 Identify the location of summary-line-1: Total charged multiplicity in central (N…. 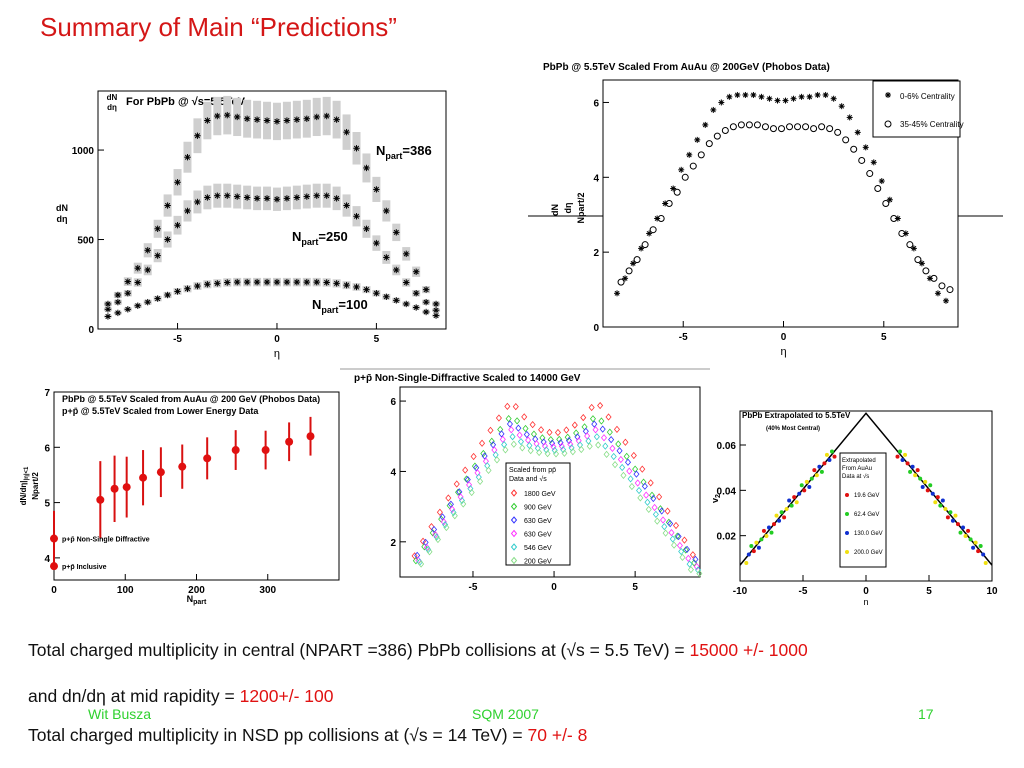
(418, 650).